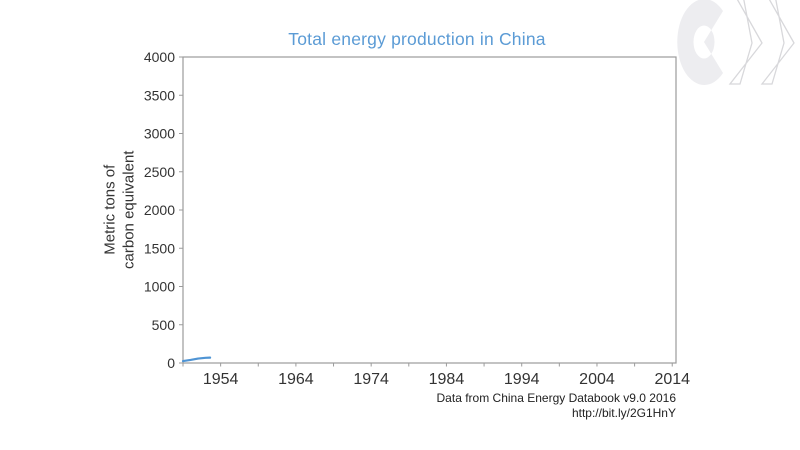  I want to click on x-tick-label: 2014, so click(672, 379).